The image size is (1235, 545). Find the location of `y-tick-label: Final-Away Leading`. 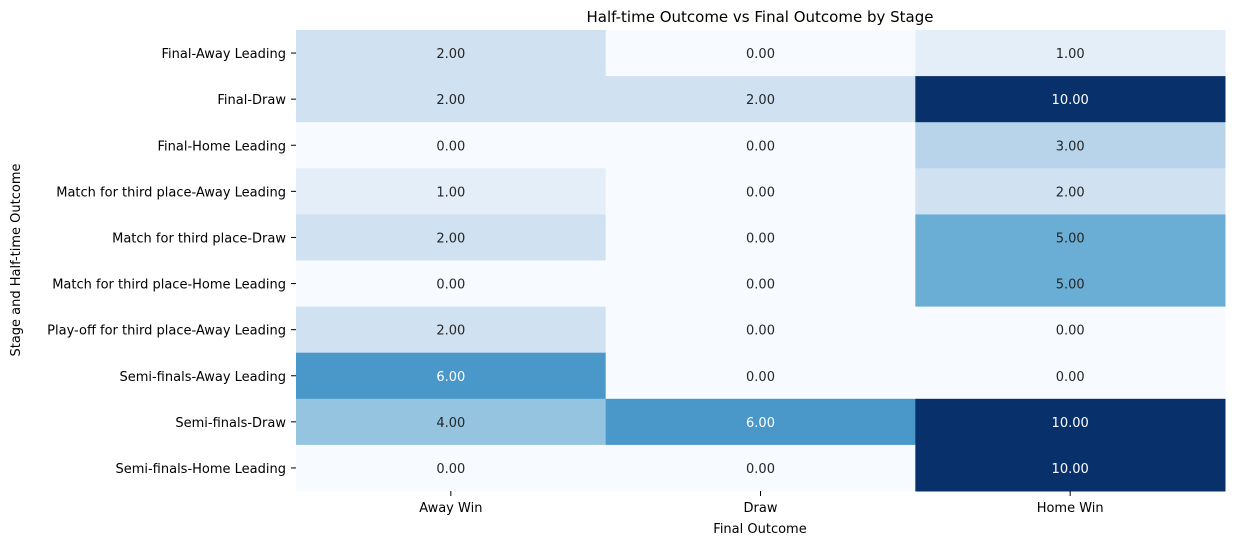

y-tick-label: Final-Away Leading is located at coordinates (224, 54).